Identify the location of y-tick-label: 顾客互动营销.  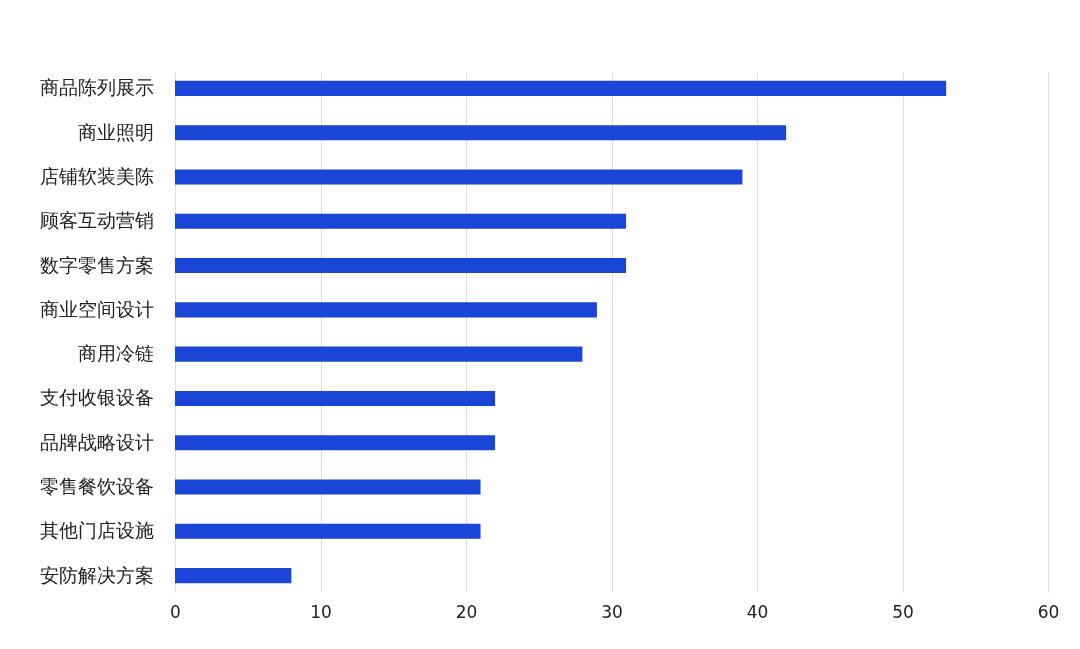
(96, 220).